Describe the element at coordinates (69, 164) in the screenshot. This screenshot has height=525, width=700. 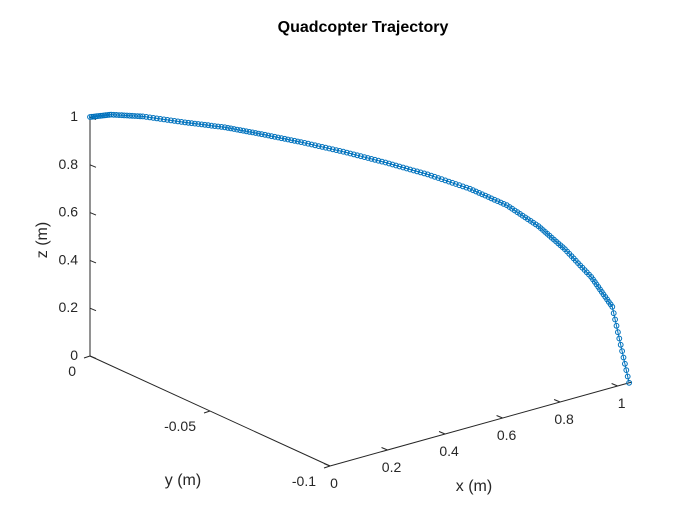
I see `z-tick-label: 0.8` at that location.